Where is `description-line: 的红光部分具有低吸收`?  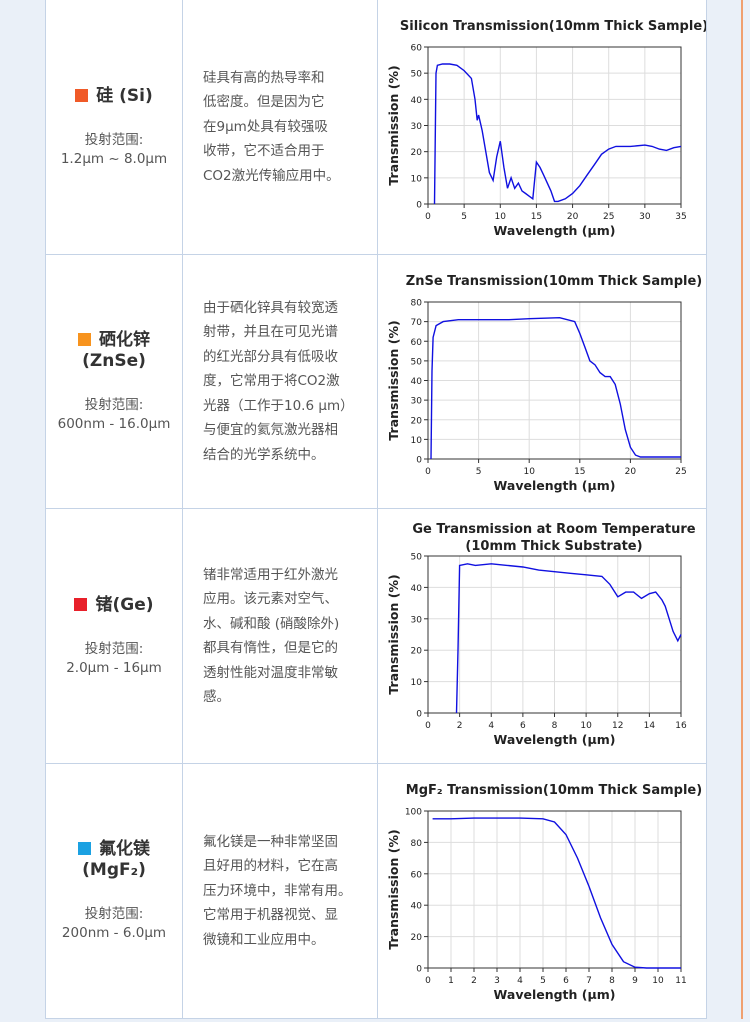 description-line: 的红光部分具有低吸收 is located at coordinates (270, 356).